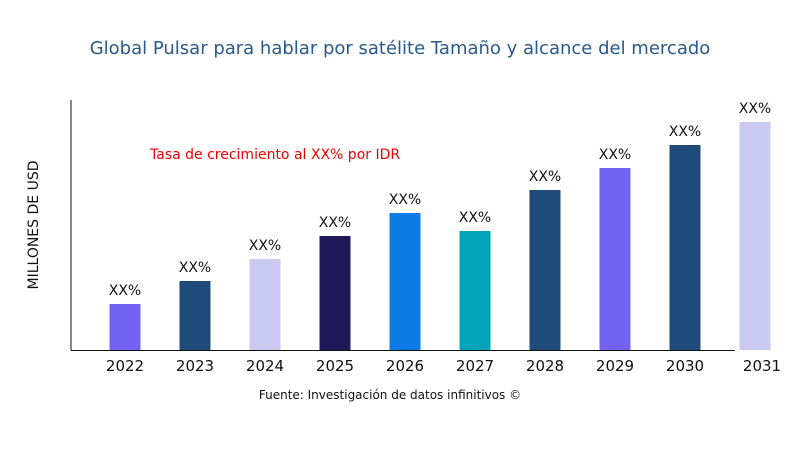 The image size is (800, 450). Describe the element at coordinates (545, 366) in the screenshot. I see `x-tick-label-2028: 2028` at that location.